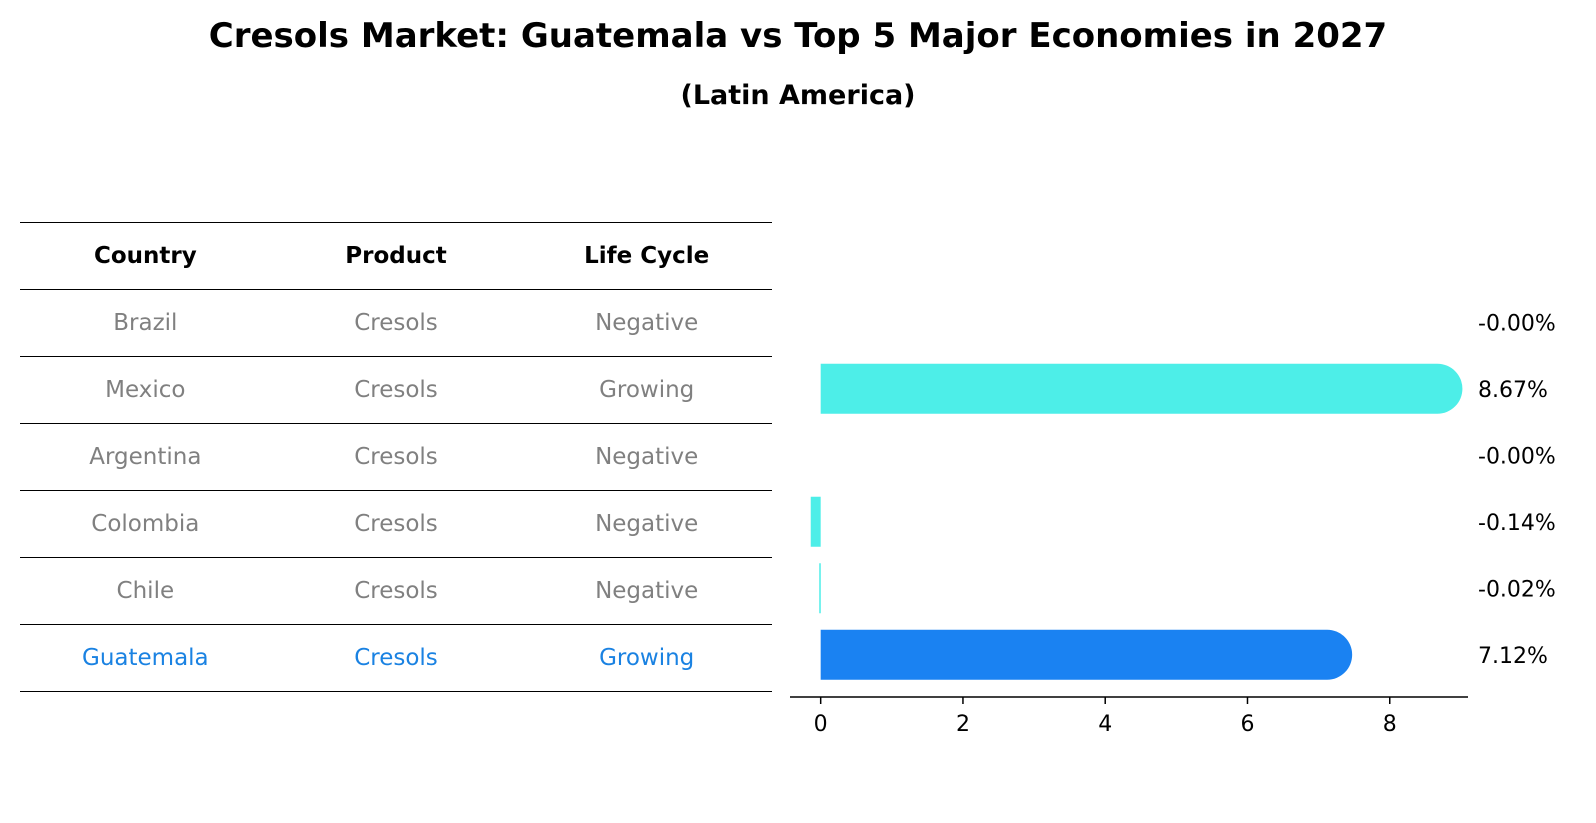 This screenshot has height=823, width=1596. I want to click on table-row: Mexico Cresols Growing, so click(396, 389).